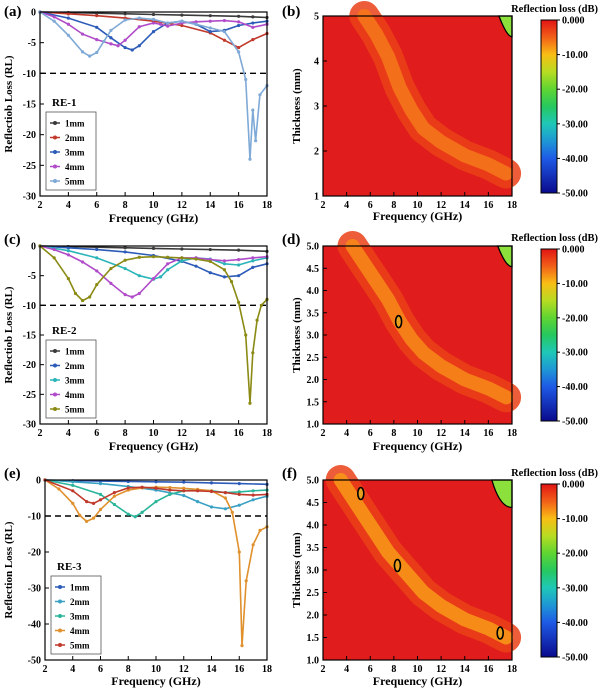 This screenshot has width=600, height=695. Describe the element at coordinates (182, 433) in the screenshot. I see `x-tick-label: 12` at that location.